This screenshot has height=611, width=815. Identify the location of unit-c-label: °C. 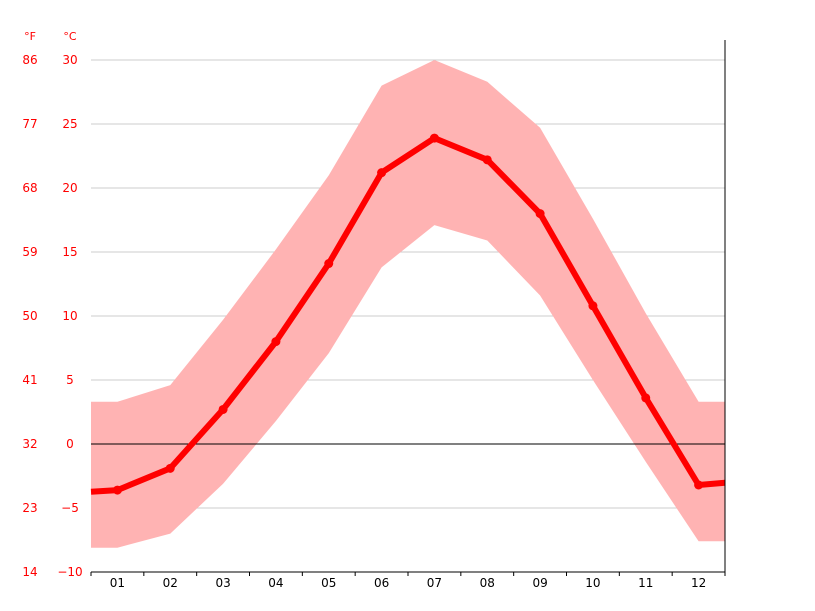
(70, 36).